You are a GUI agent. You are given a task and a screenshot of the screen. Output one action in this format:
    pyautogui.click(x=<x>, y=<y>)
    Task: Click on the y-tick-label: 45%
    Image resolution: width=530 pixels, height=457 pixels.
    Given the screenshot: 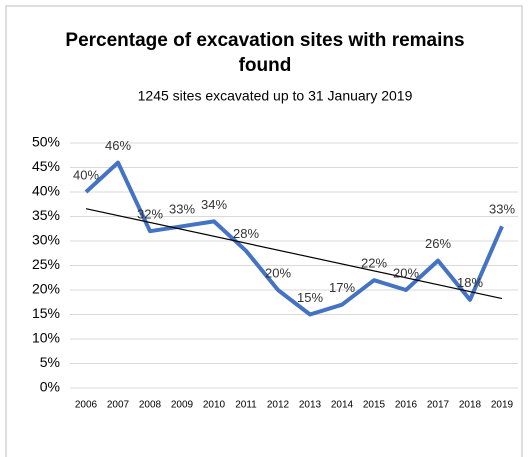 What is the action you would take?
    pyautogui.click(x=46, y=166)
    